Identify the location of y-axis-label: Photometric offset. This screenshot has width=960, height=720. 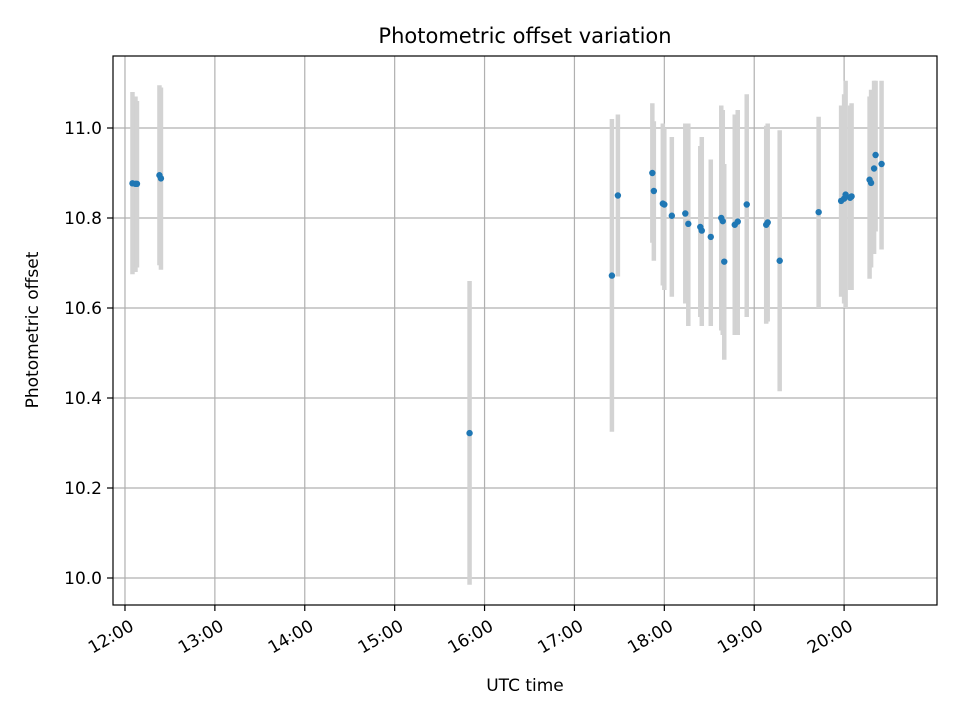
(33, 329).